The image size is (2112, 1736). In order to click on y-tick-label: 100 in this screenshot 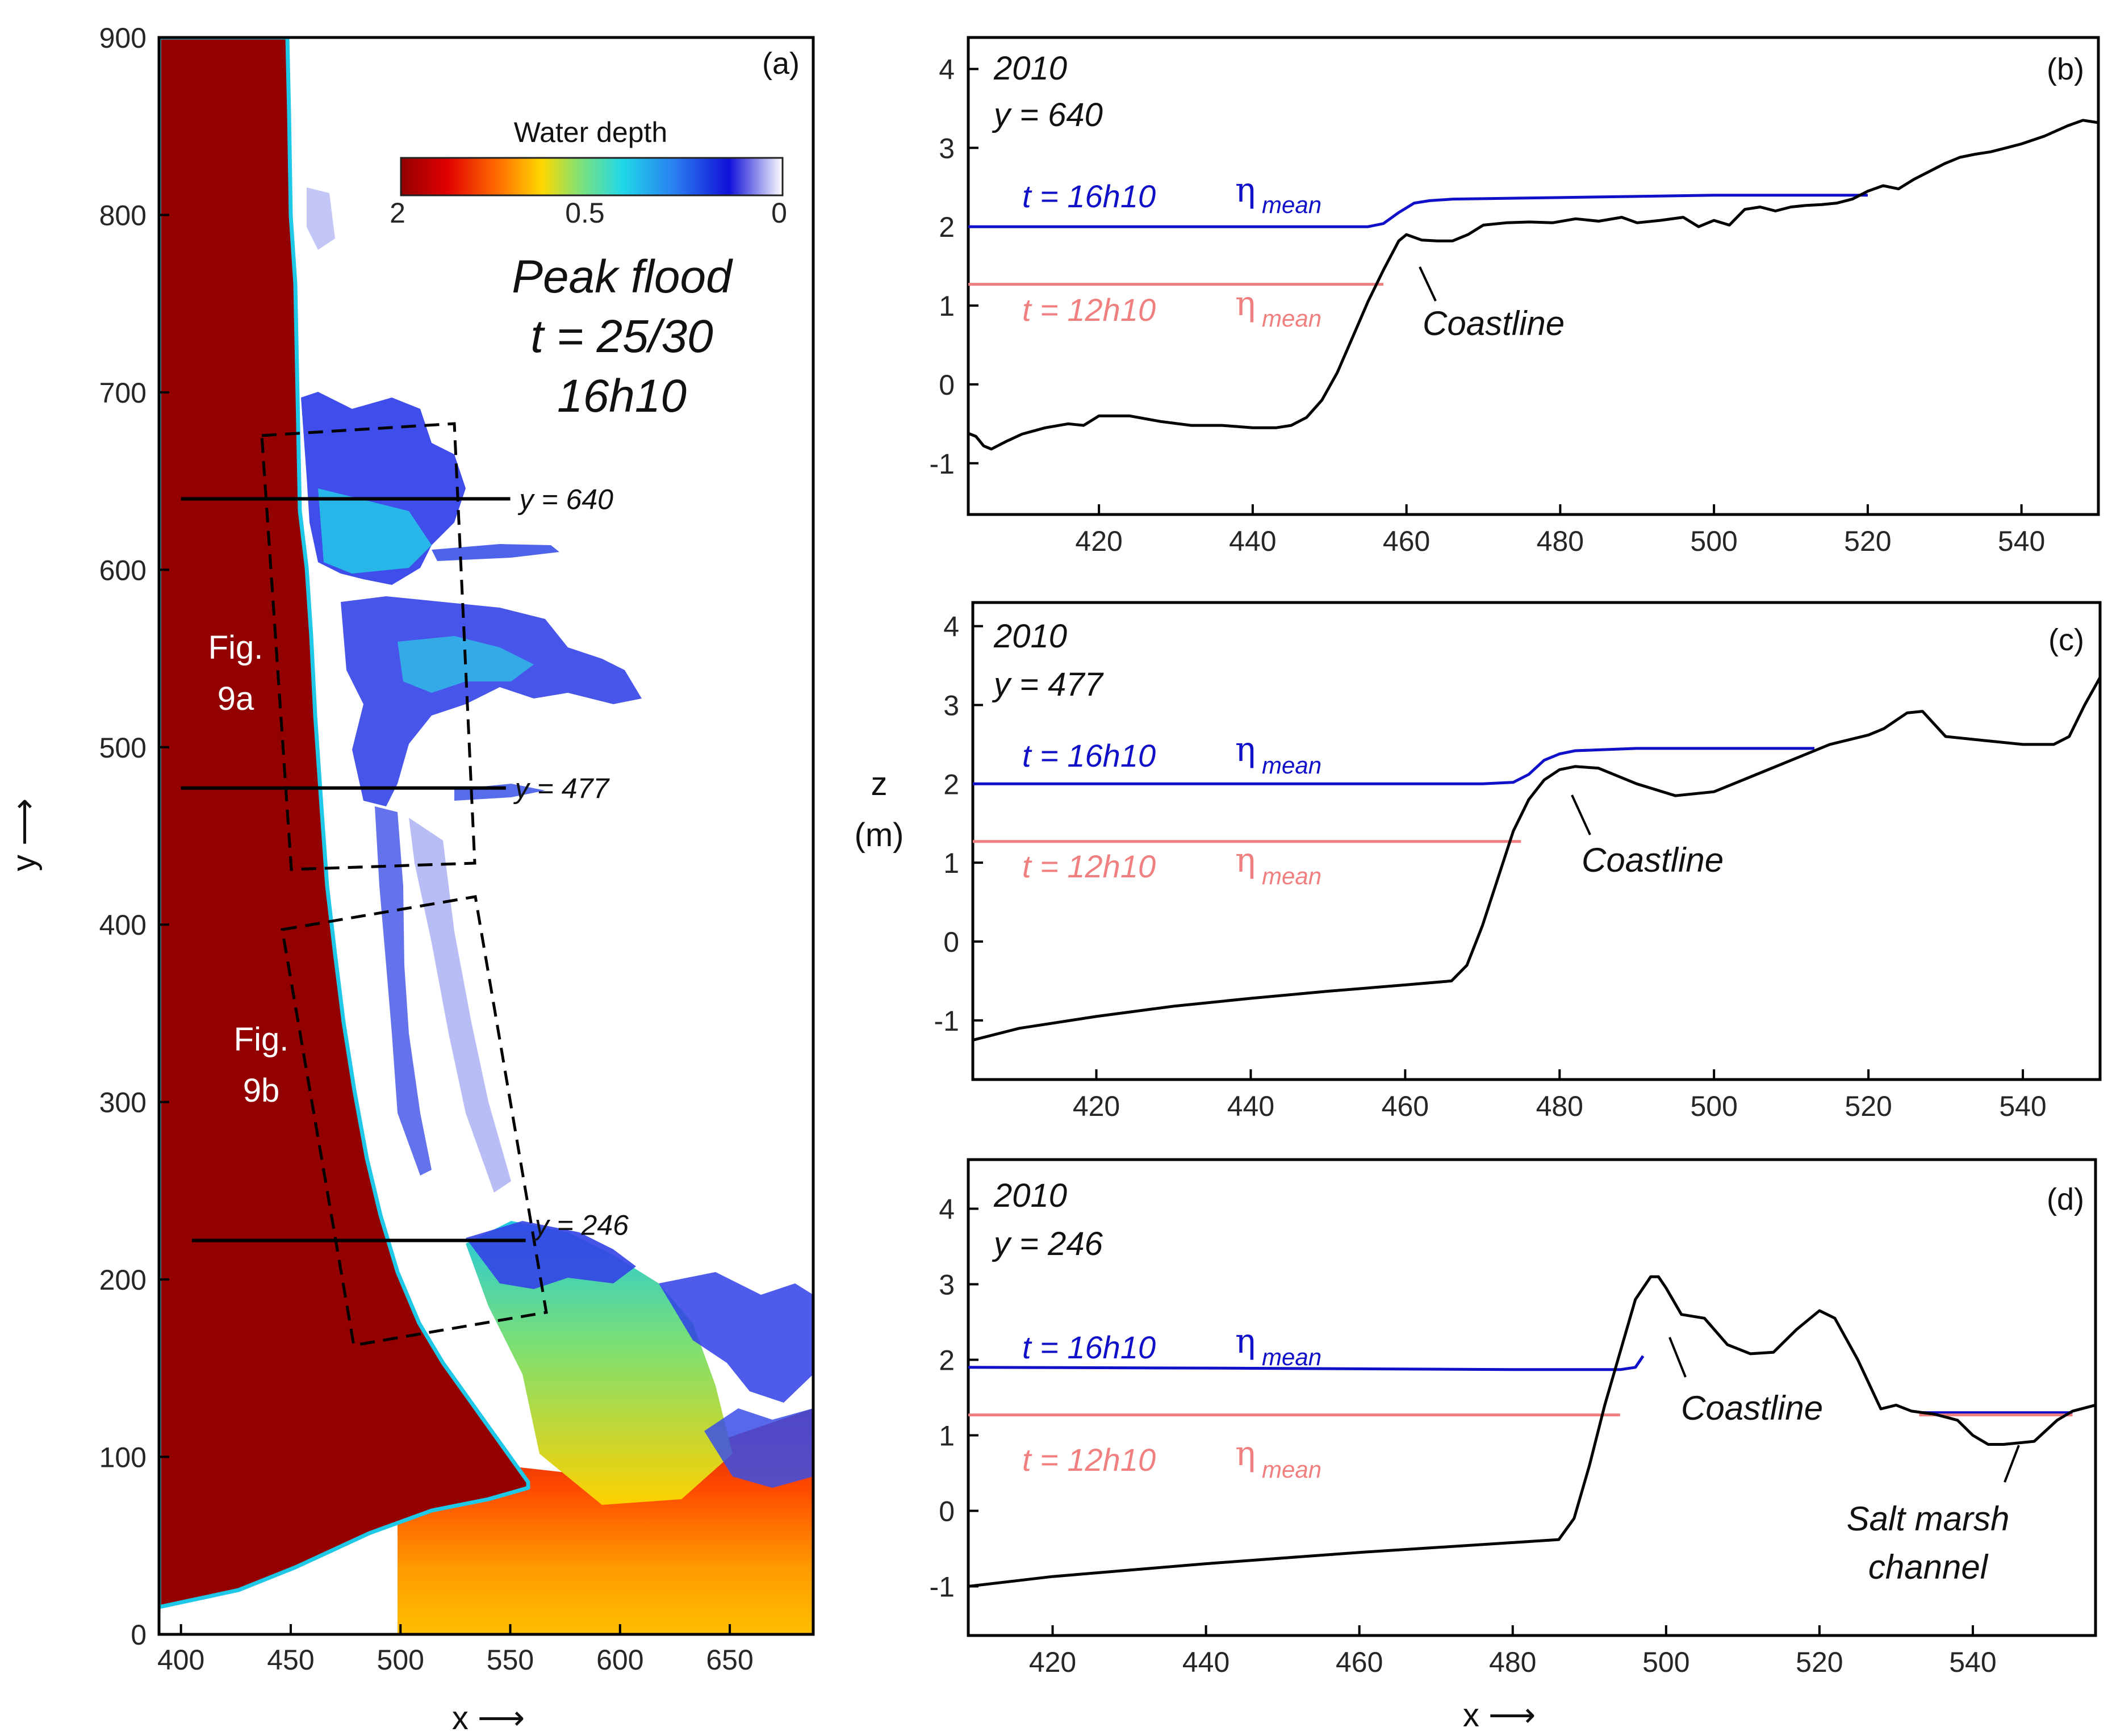, I will do `click(123, 1458)`.